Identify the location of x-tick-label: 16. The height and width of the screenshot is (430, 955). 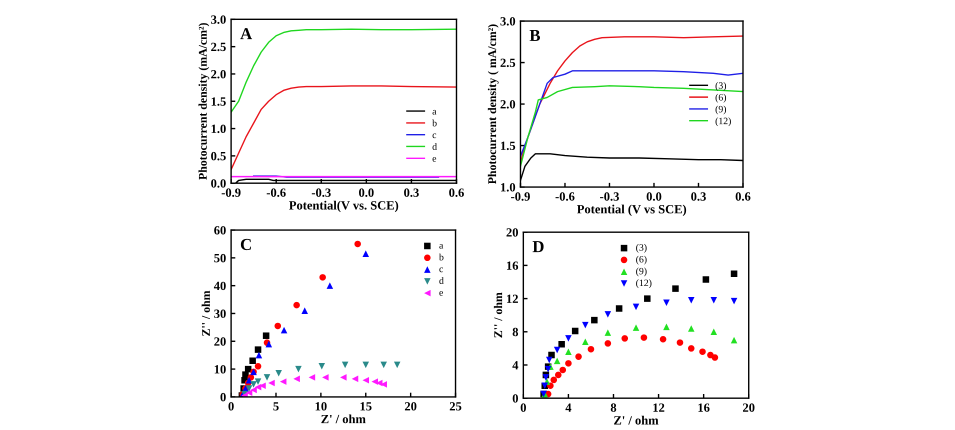
(704, 407).